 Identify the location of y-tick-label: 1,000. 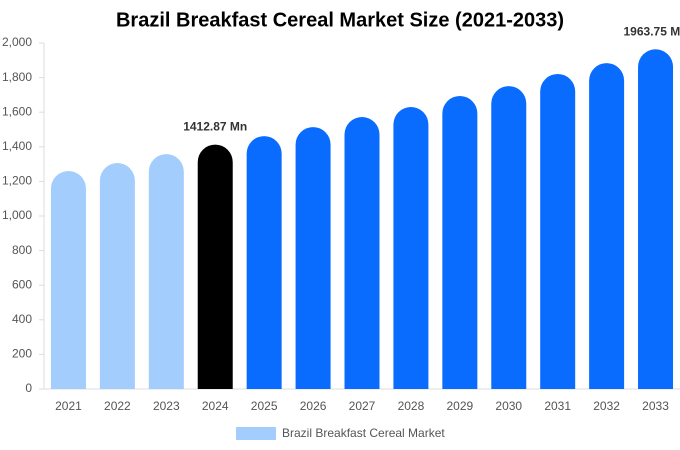
(17, 215).